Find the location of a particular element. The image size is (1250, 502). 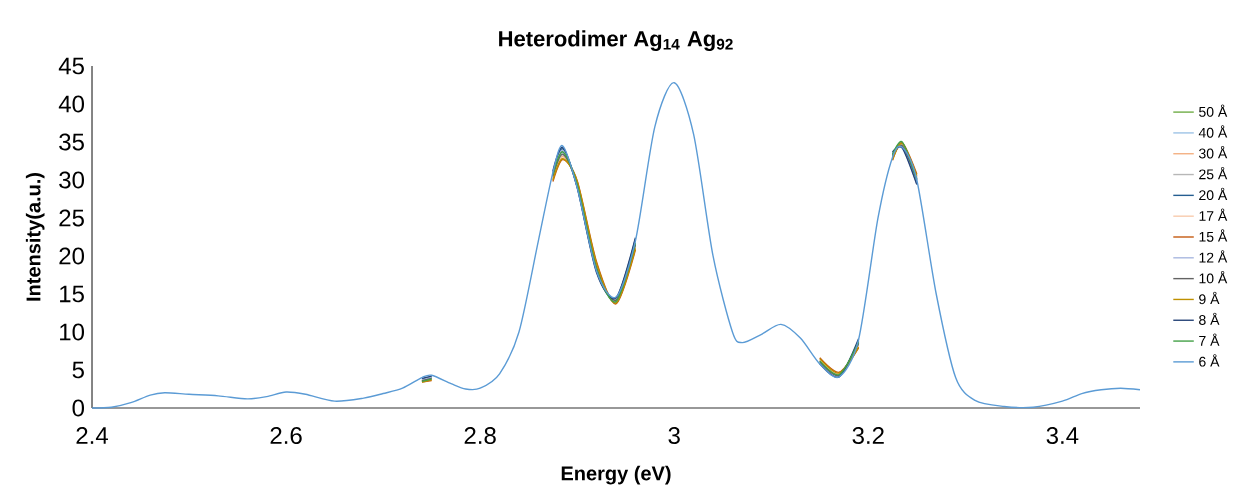

y-tick-label: 5 is located at coordinates (78, 370).